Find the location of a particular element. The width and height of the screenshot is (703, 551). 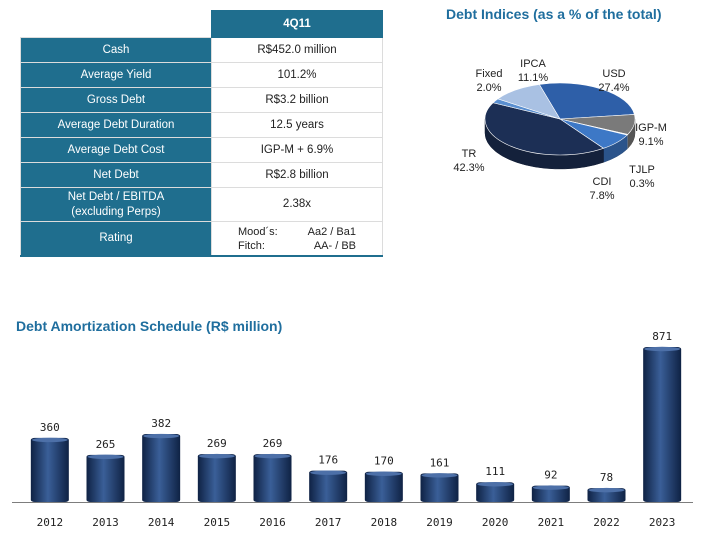

x-tick-label: 2015 is located at coordinates (217, 522).